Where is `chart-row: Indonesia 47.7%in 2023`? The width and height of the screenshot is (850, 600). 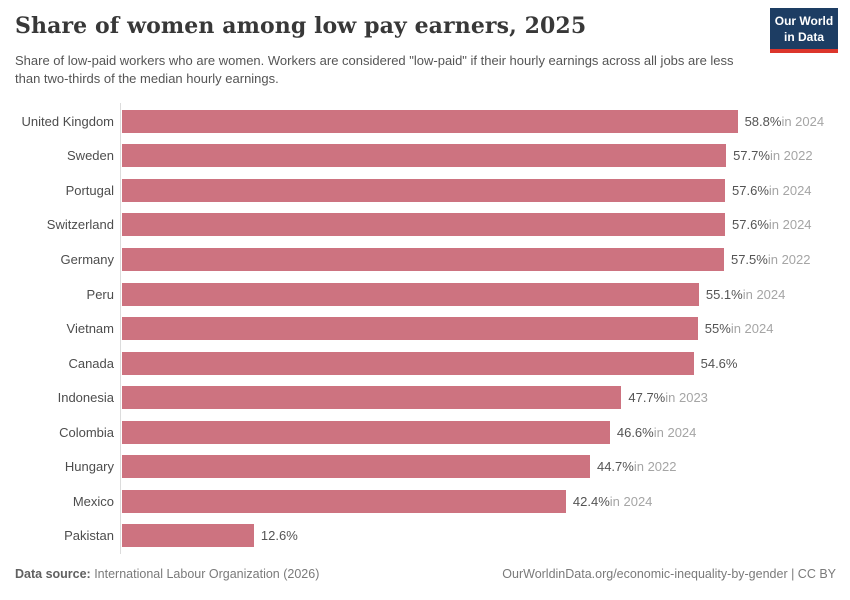 chart-row: Indonesia 47.7%in 2023 is located at coordinates (418, 397).